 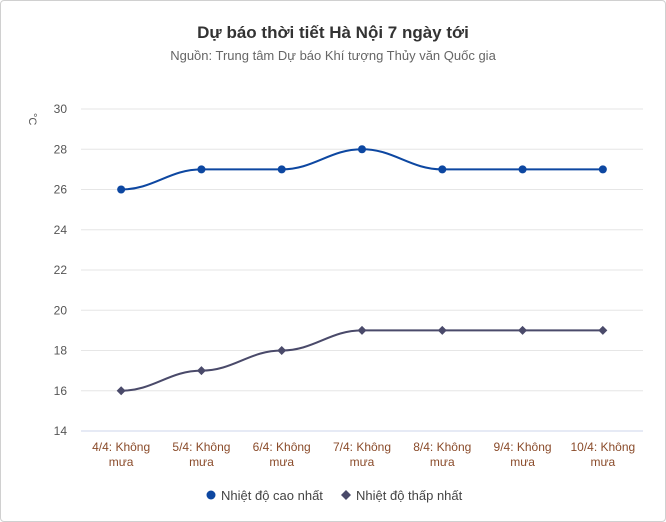 I want to click on y-tick-label: 26, so click(x=61, y=190).